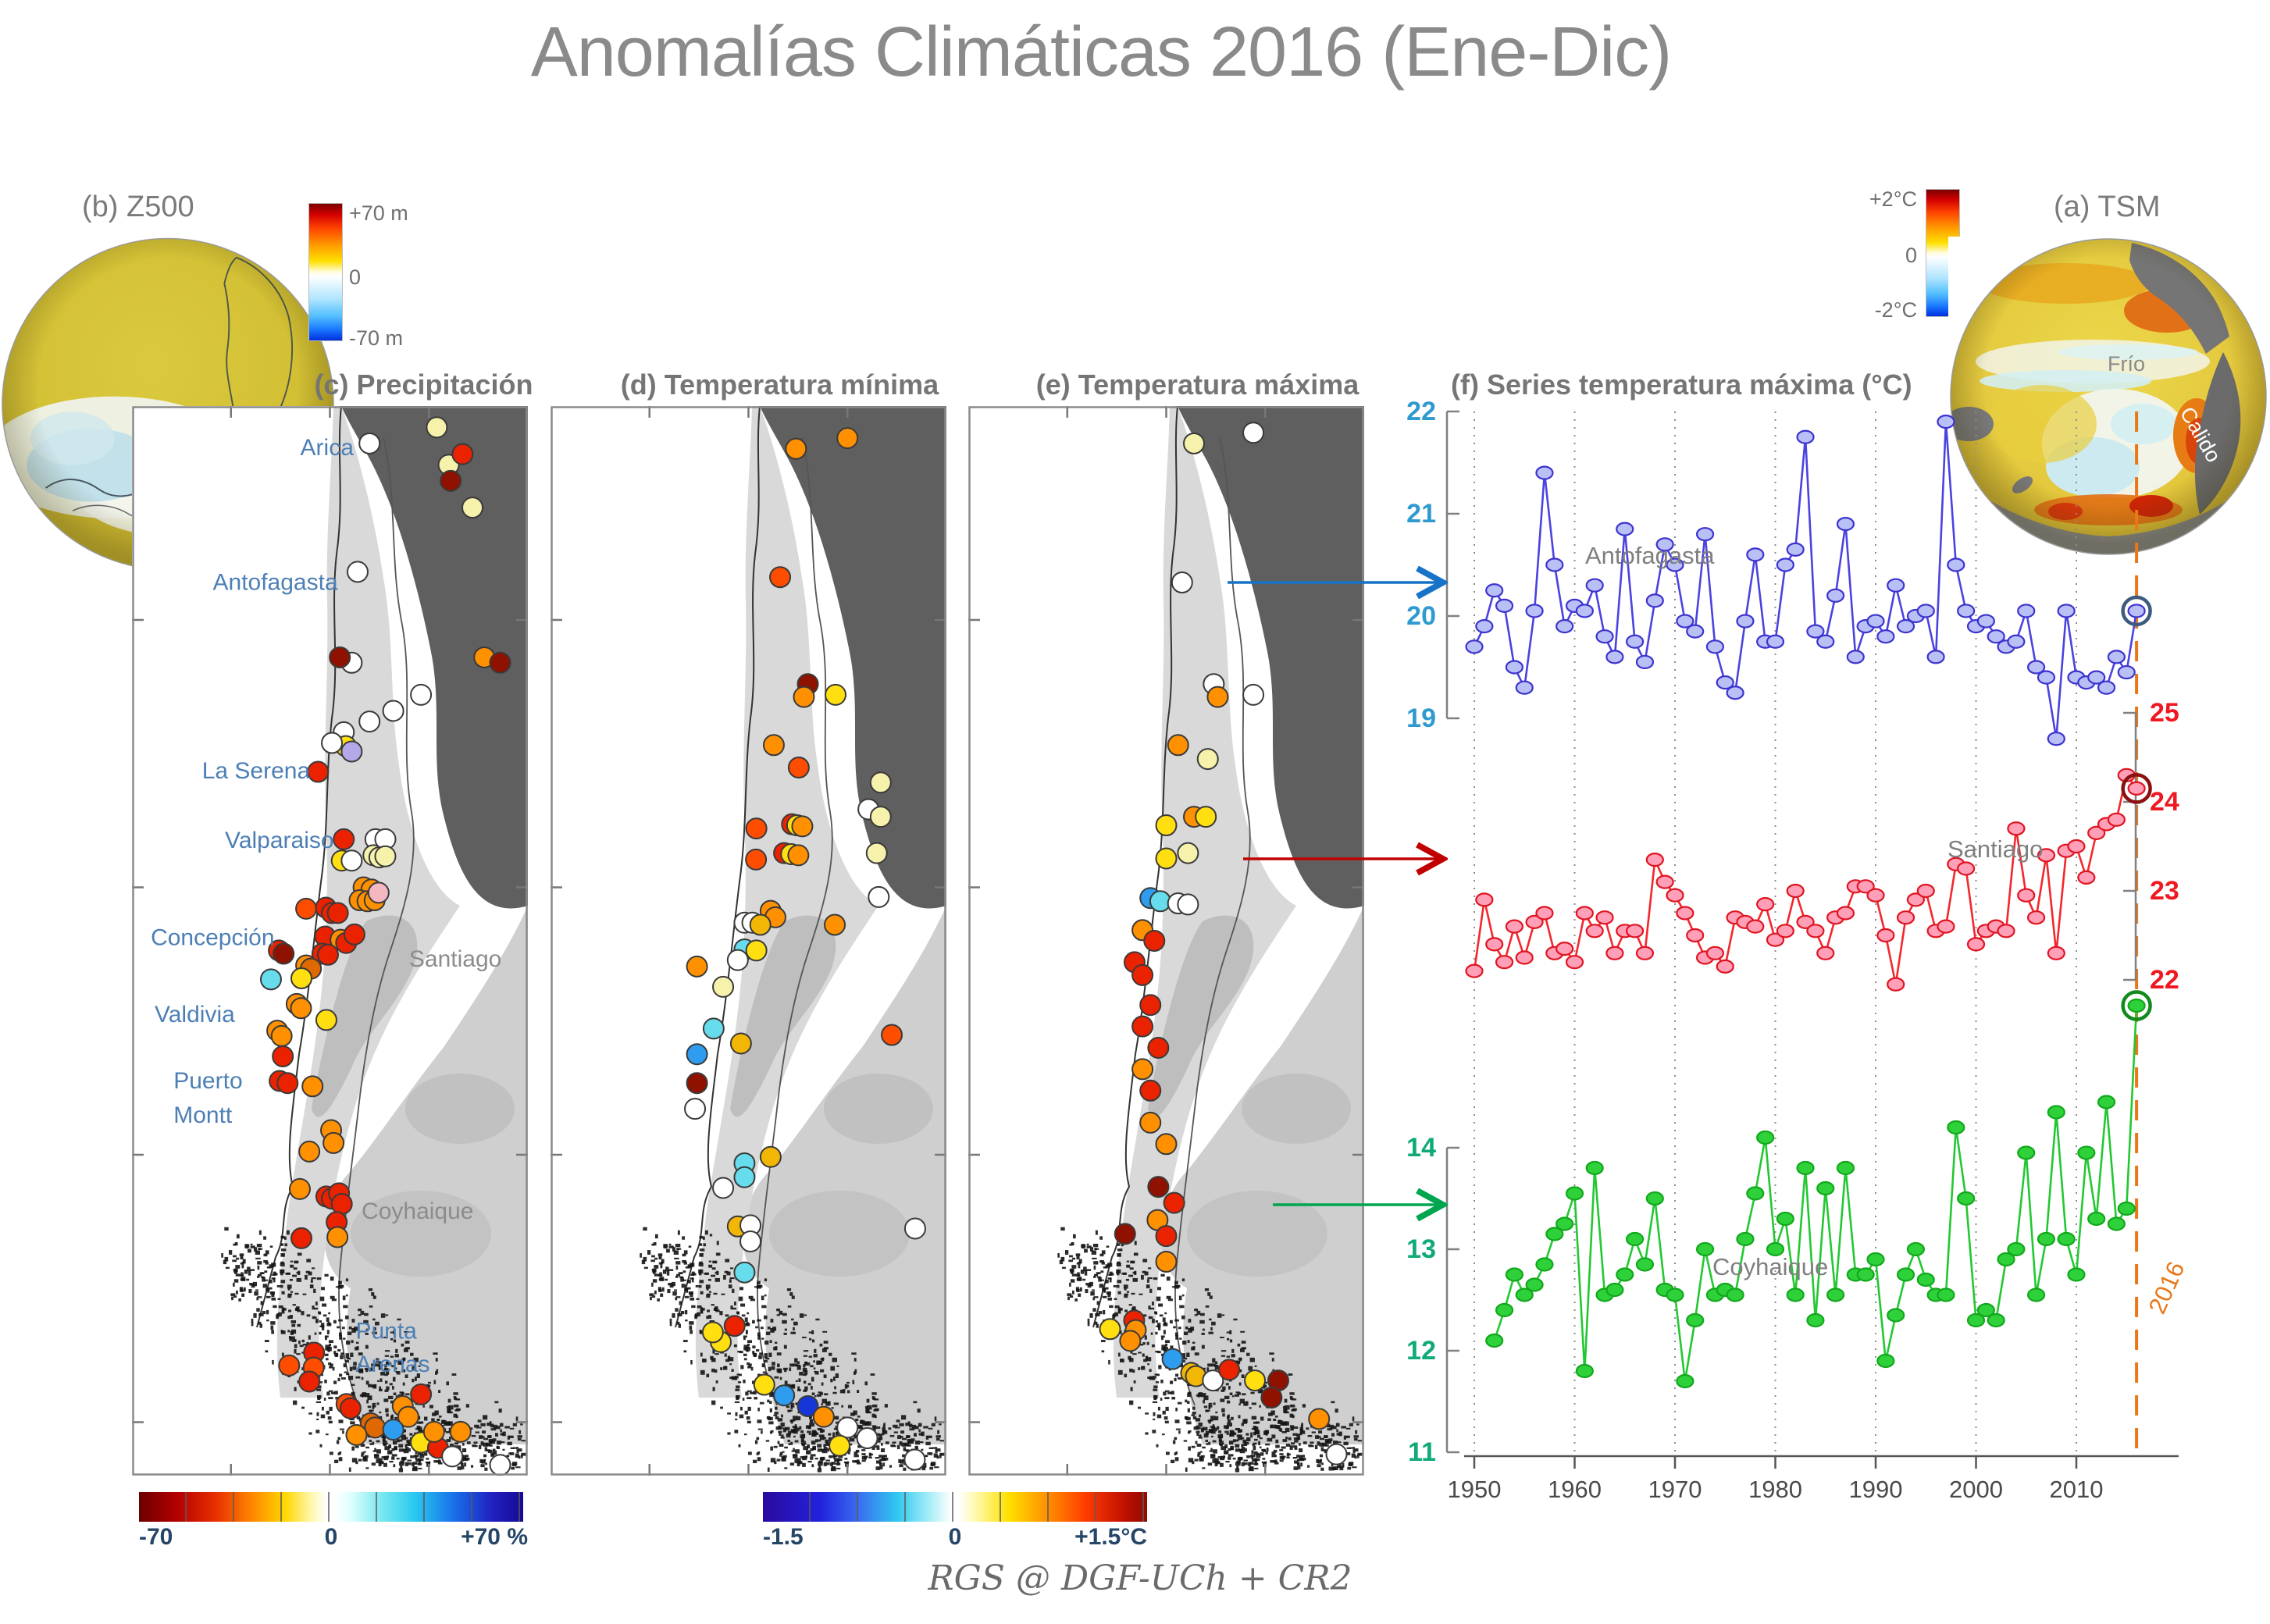 This screenshot has width=2270, height=1624. Describe the element at coordinates (1675, 1489) in the screenshot. I see `svg-text: 1970` at that location.